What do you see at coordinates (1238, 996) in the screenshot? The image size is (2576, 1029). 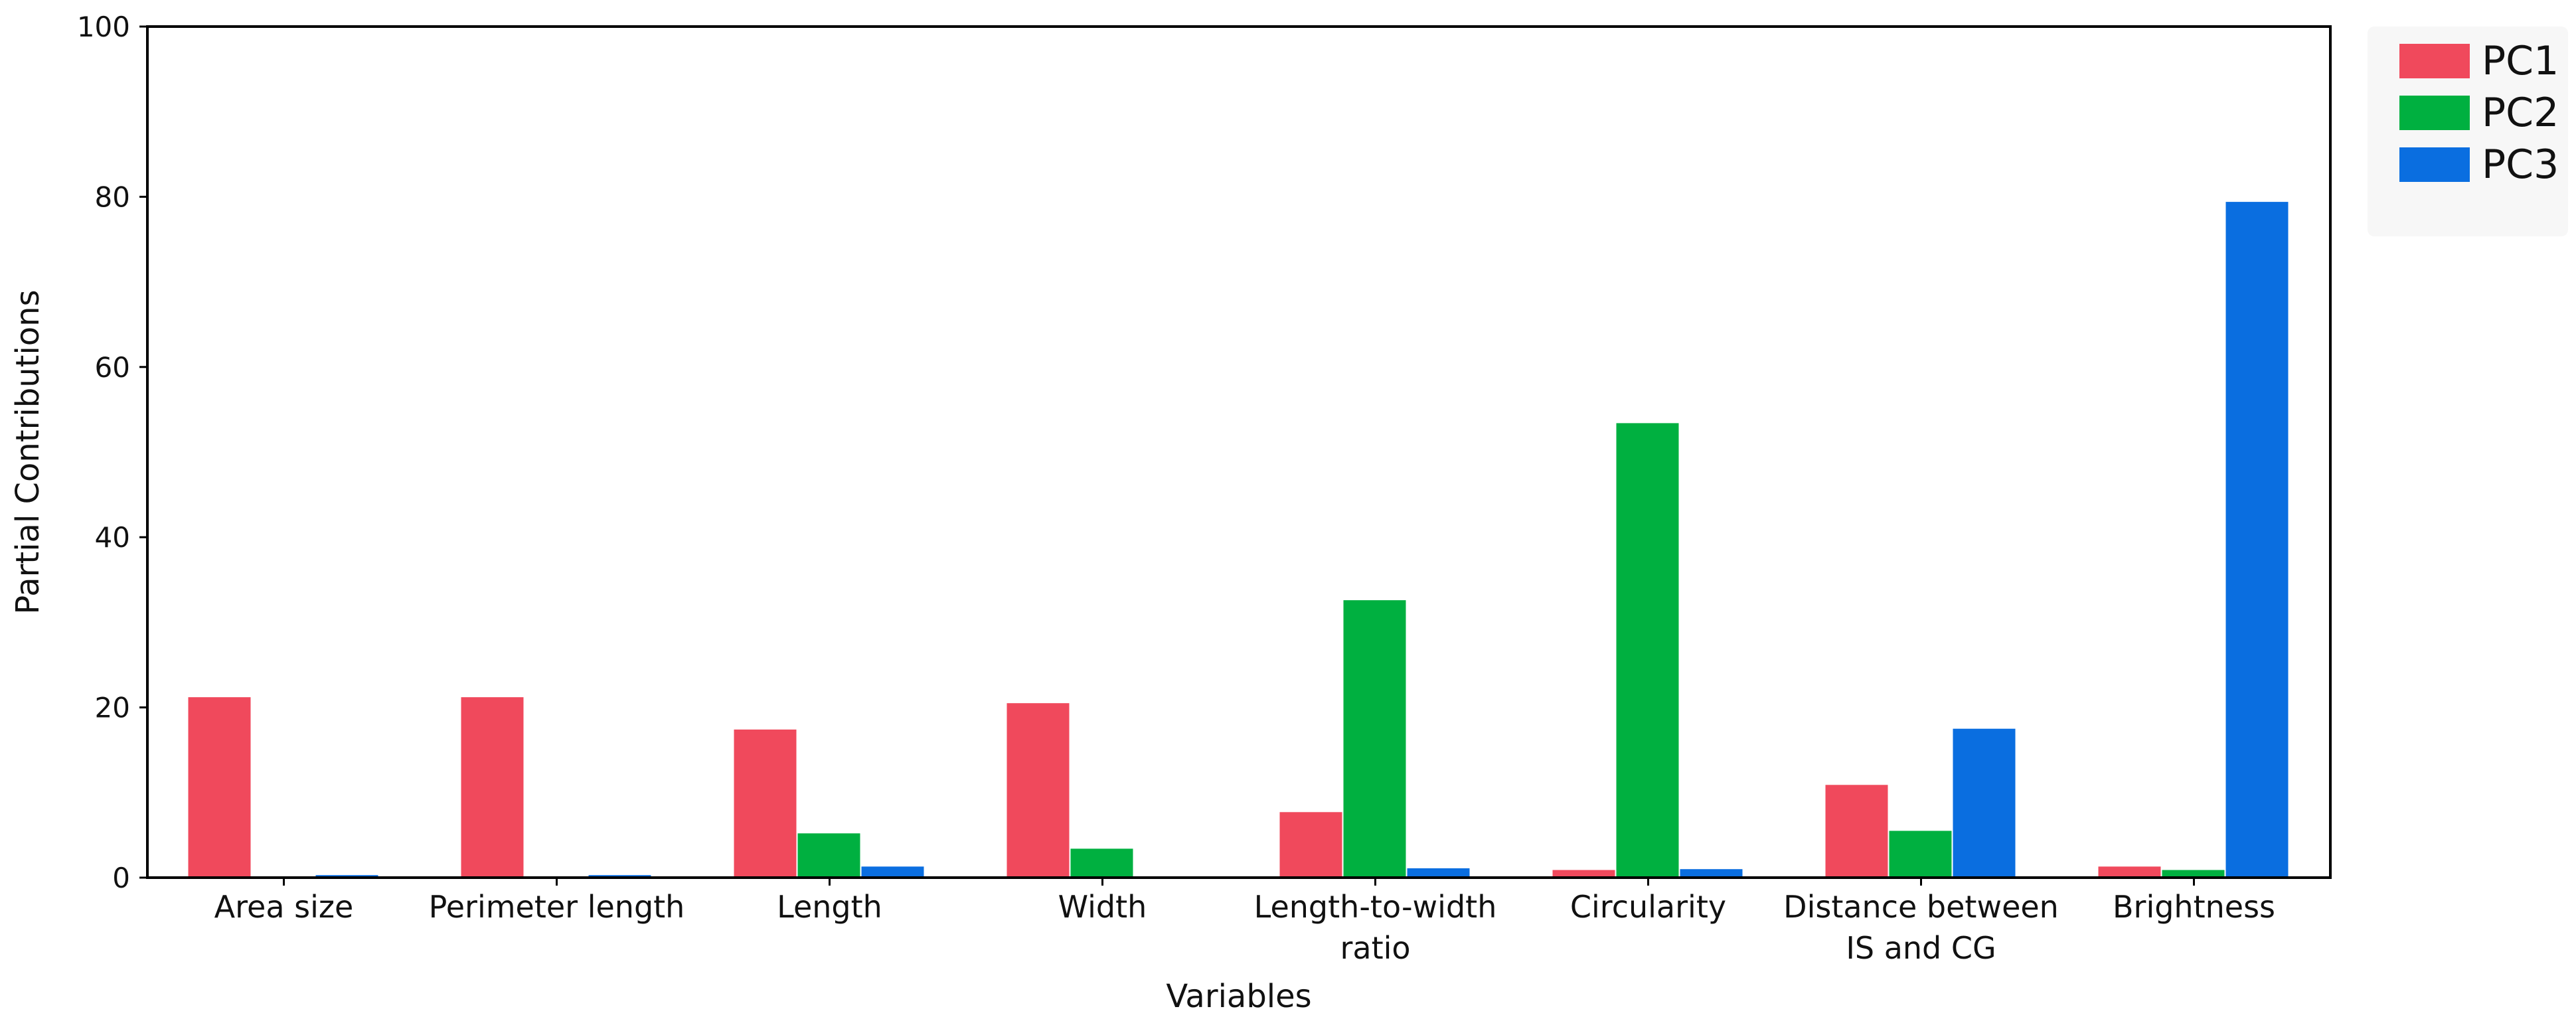 I see `x-axis-title: Variables` at bounding box center [1238, 996].